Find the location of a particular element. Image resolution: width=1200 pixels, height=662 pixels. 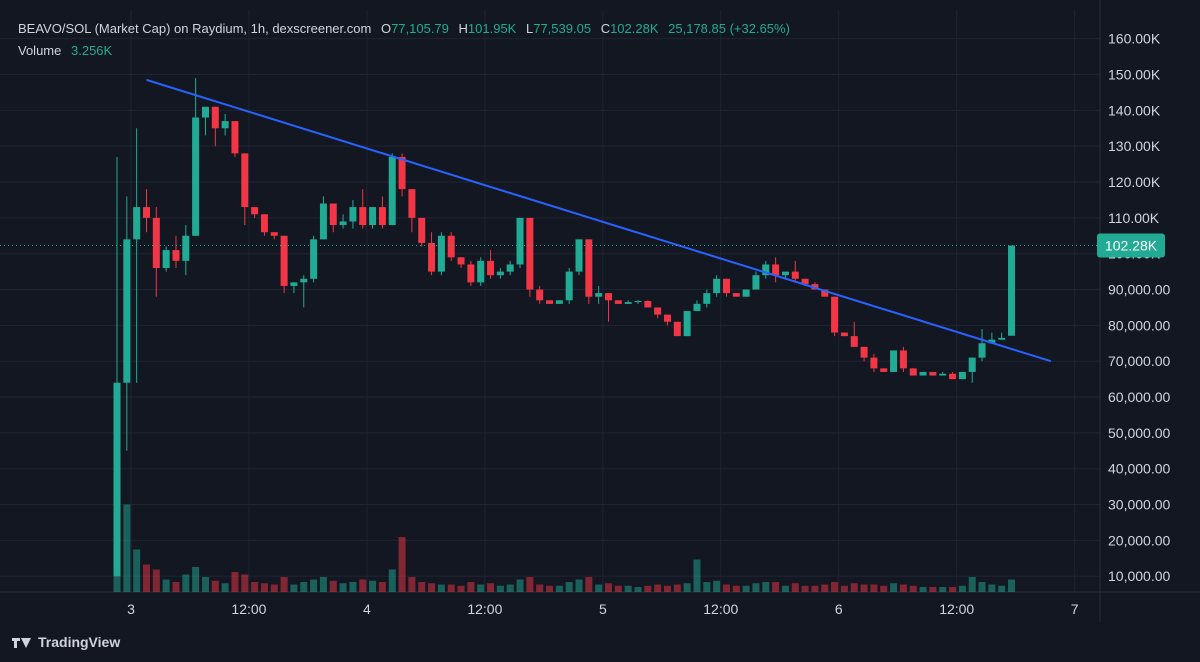

price-tick-label: 70,000.00 is located at coordinates (1139, 361).